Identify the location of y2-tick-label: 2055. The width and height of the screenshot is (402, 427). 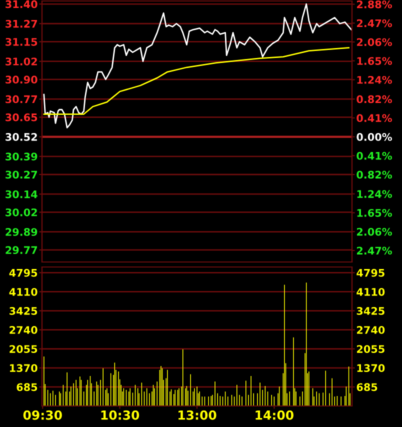
(370, 349).